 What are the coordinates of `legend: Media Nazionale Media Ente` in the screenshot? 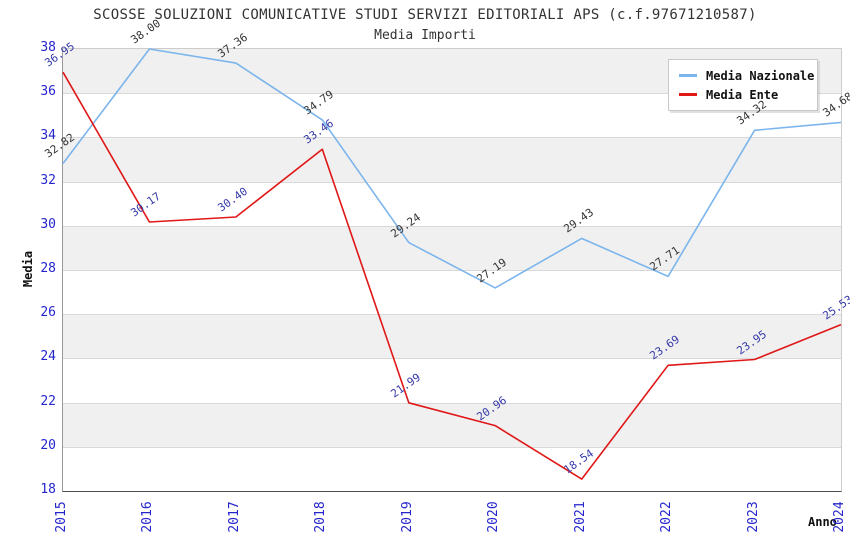 It's located at (743, 85).